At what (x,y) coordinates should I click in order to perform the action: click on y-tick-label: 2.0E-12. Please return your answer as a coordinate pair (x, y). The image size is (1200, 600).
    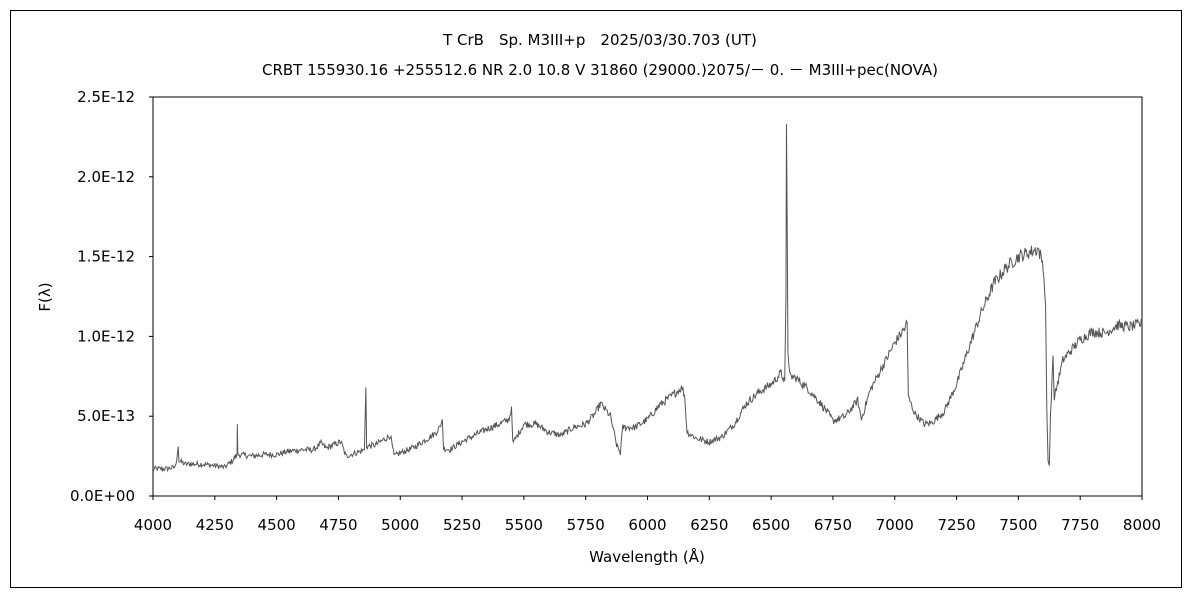
    Looking at the image, I should click on (106, 177).